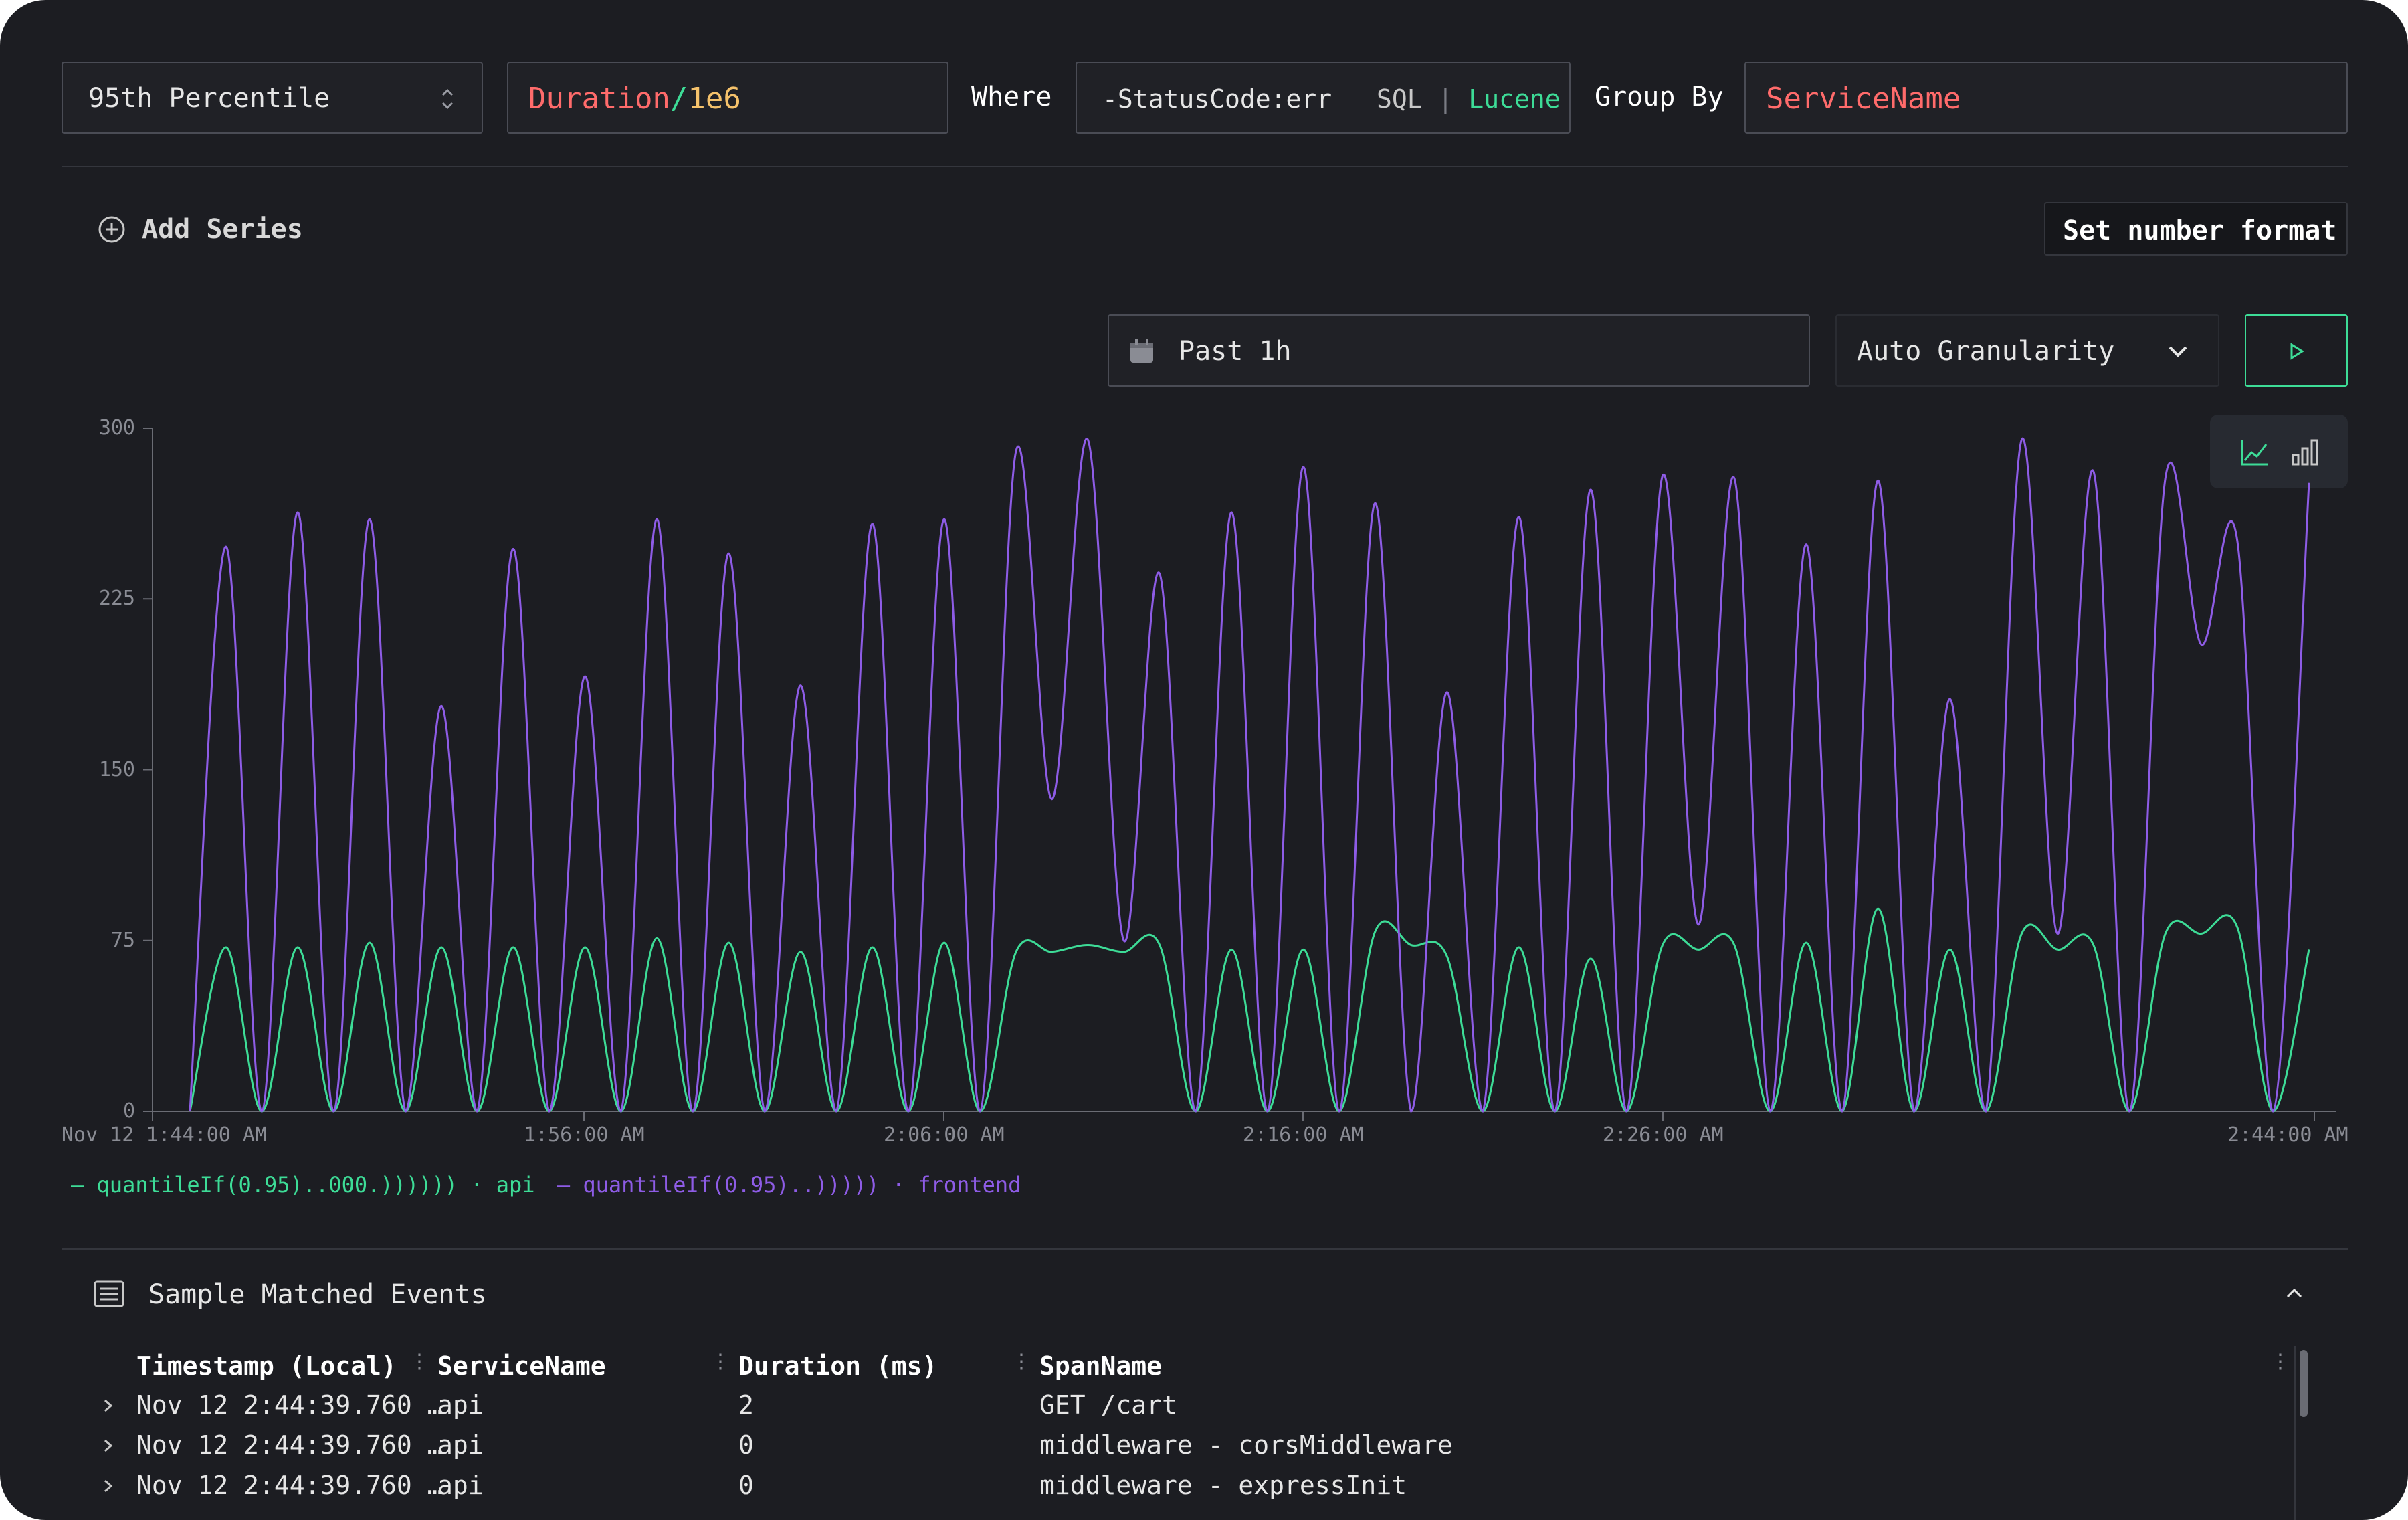  I want to click on cell-spanname: middleware - expressInit, so click(1223, 1485).